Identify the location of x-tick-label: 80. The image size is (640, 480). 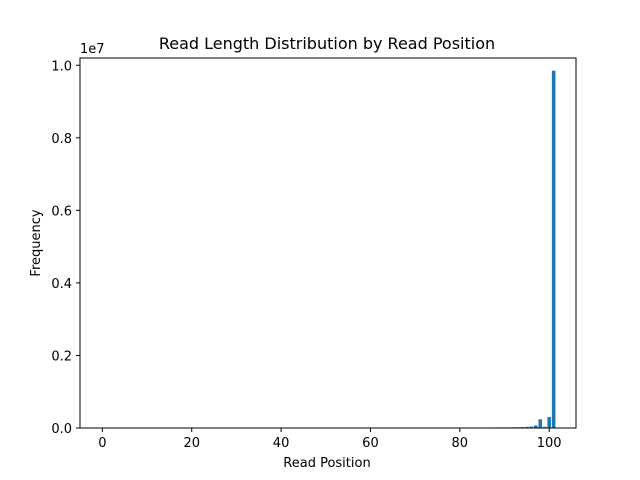
(460, 443).